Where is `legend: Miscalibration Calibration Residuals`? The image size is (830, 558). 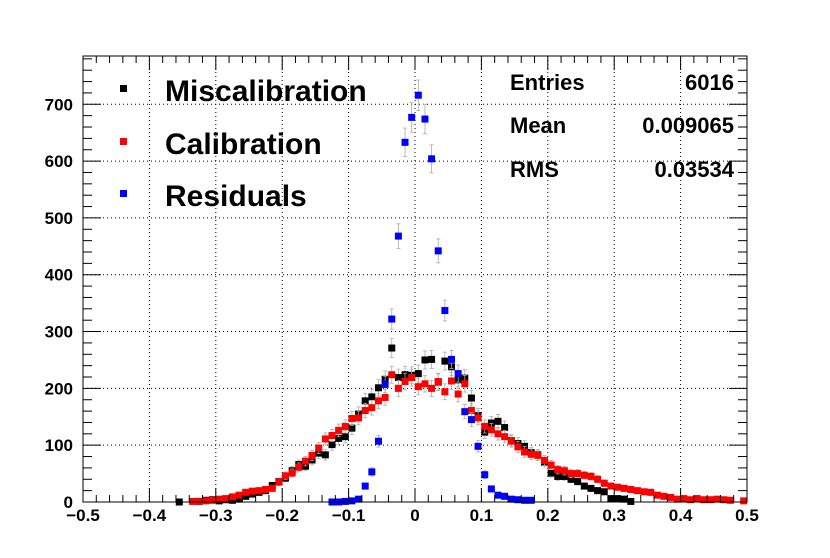 legend: Miscalibration Calibration Residuals is located at coordinates (243, 144).